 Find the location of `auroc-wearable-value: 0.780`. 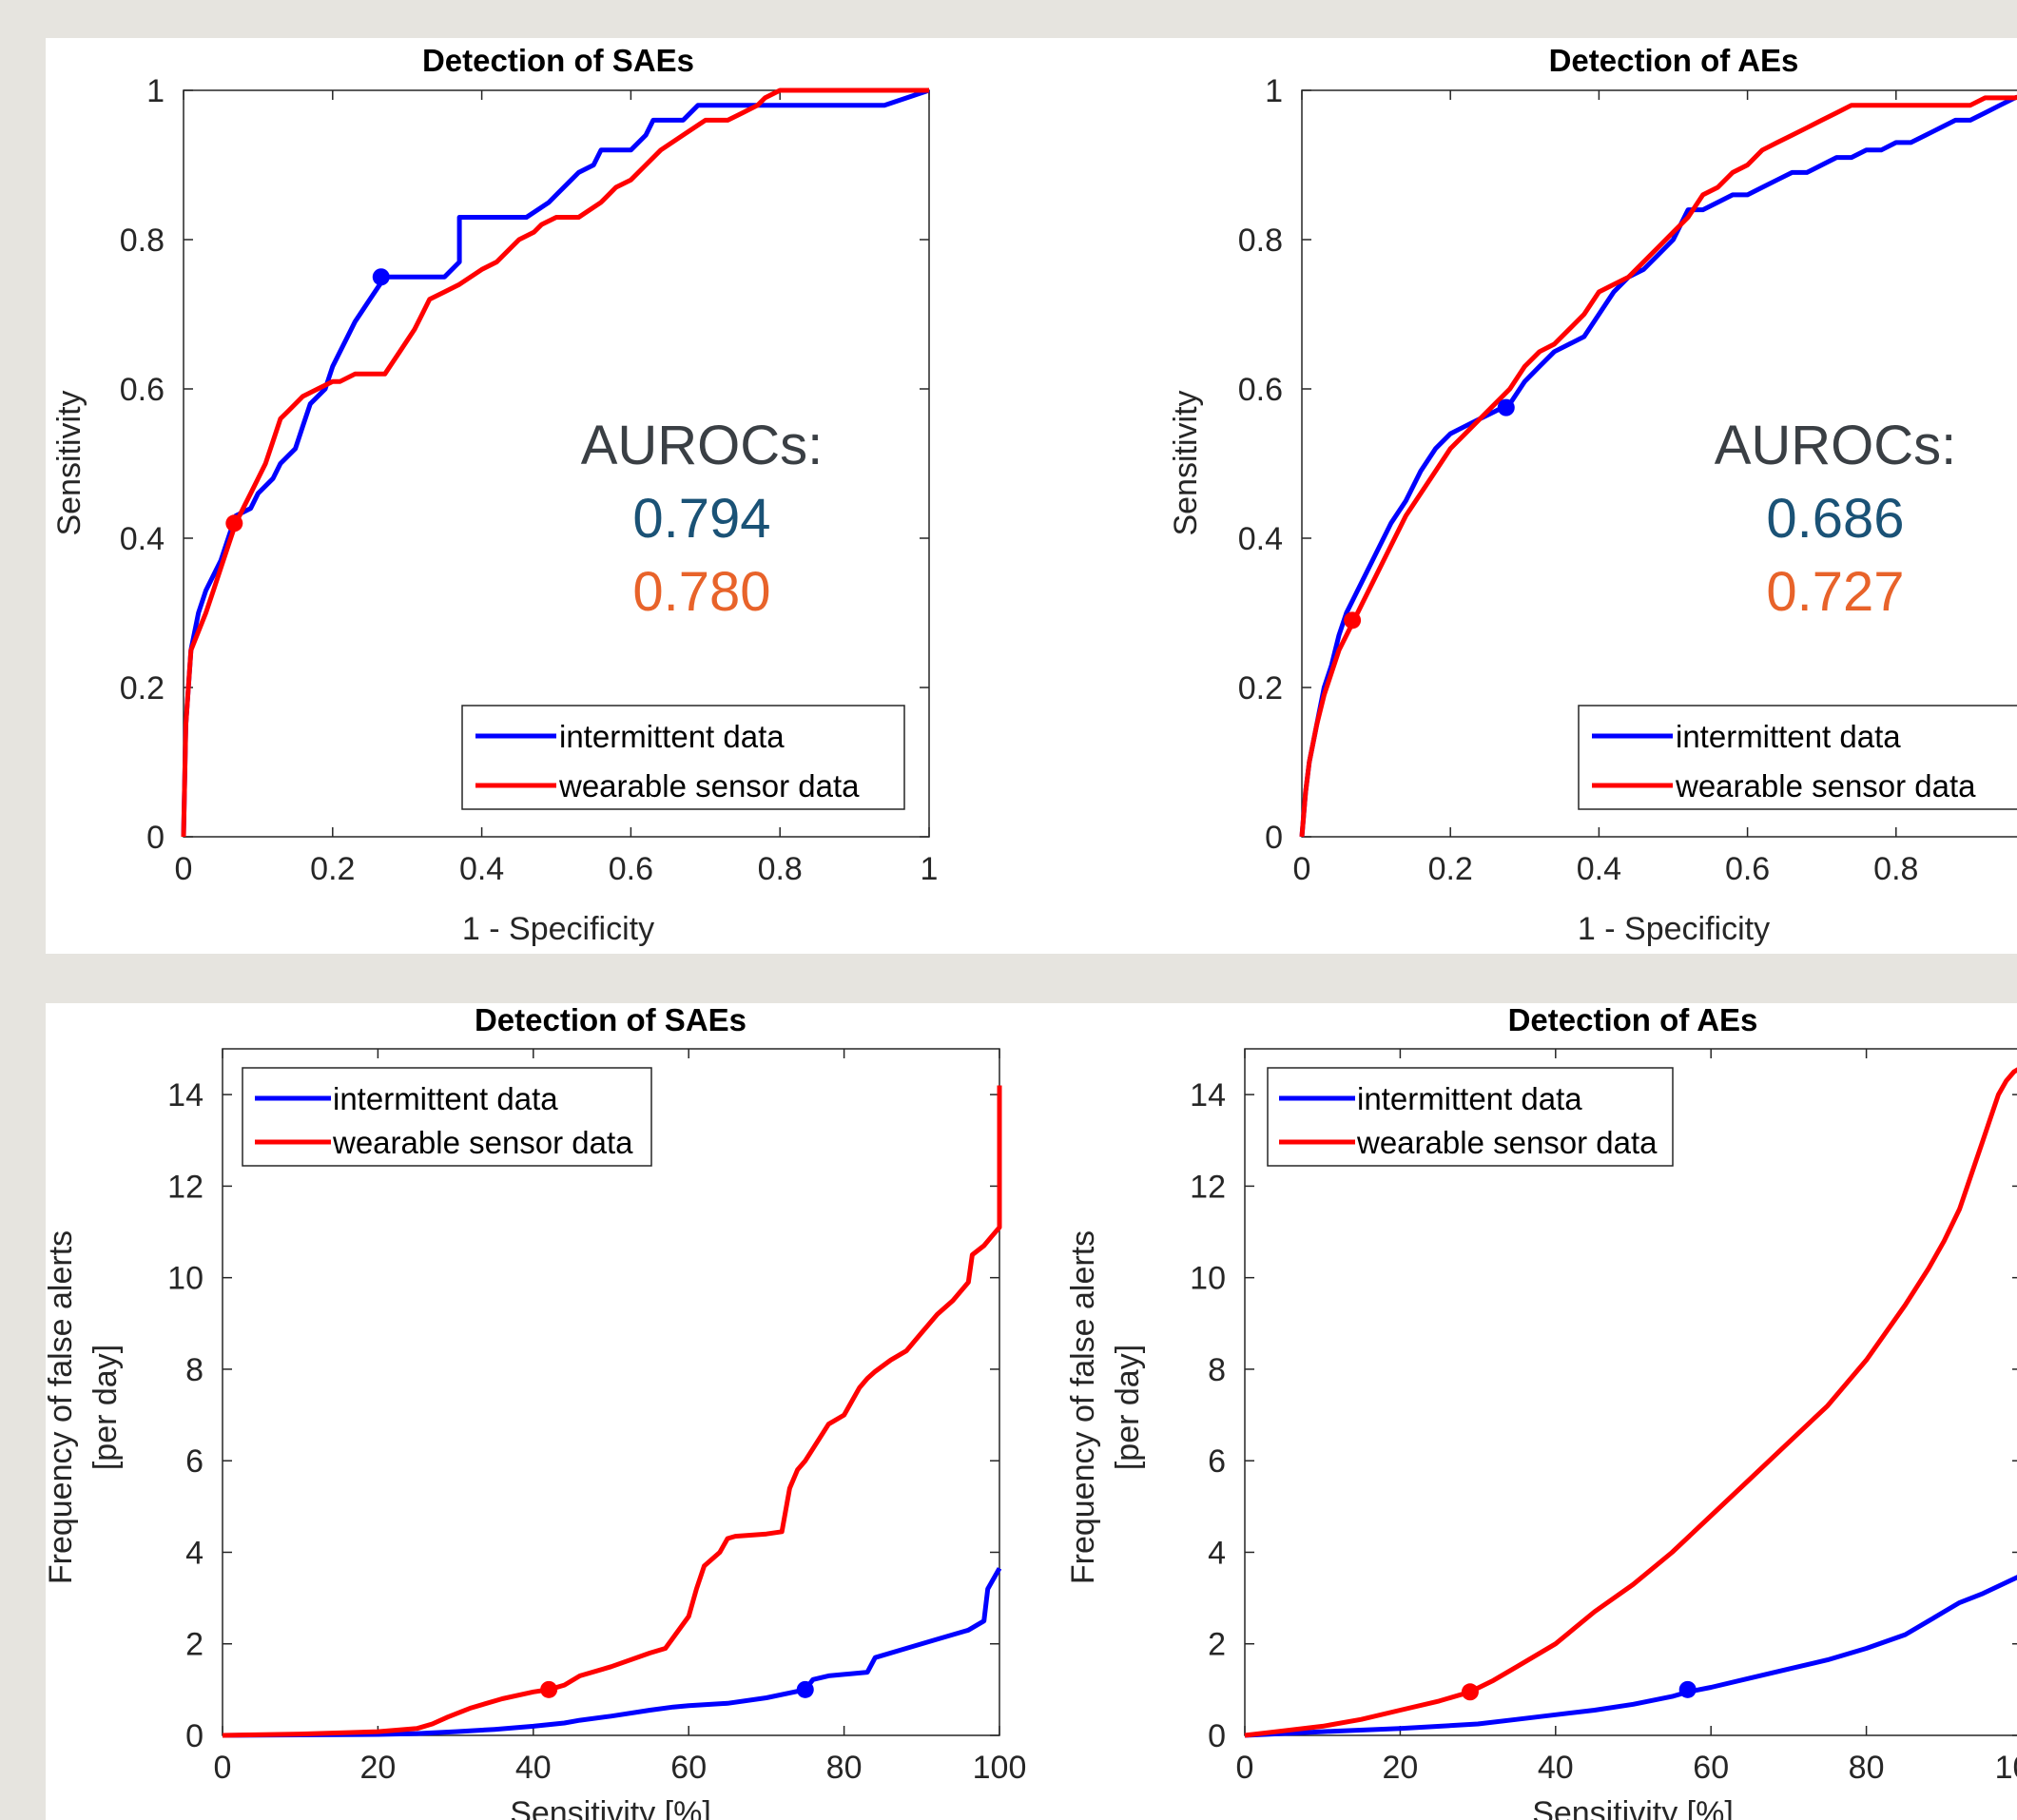

auroc-wearable-value: 0.780 is located at coordinates (701, 592).